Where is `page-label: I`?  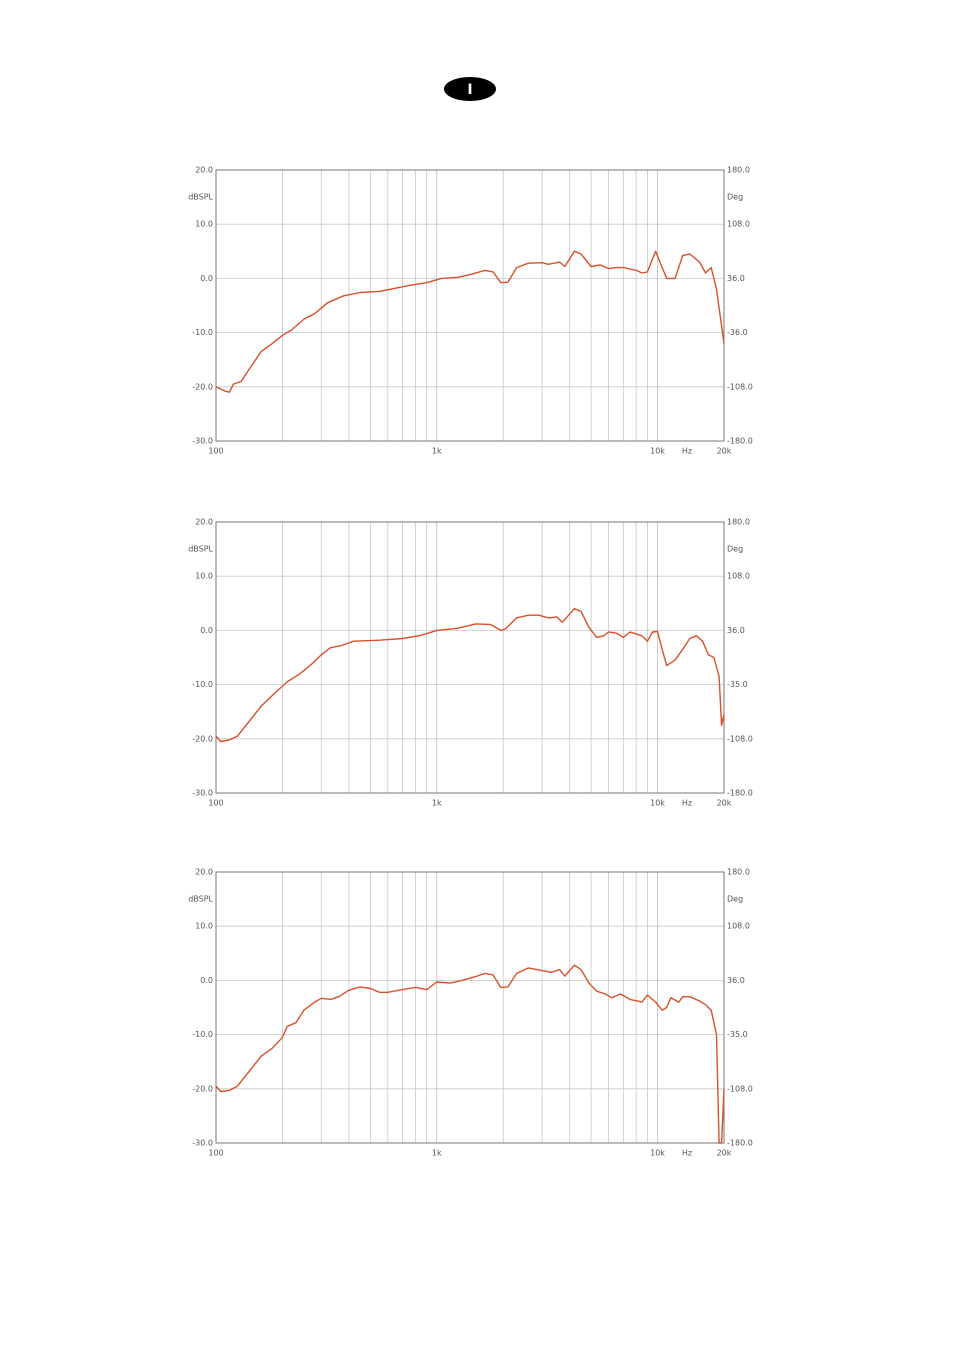 page-label: I is located at coordinates (469, 90).